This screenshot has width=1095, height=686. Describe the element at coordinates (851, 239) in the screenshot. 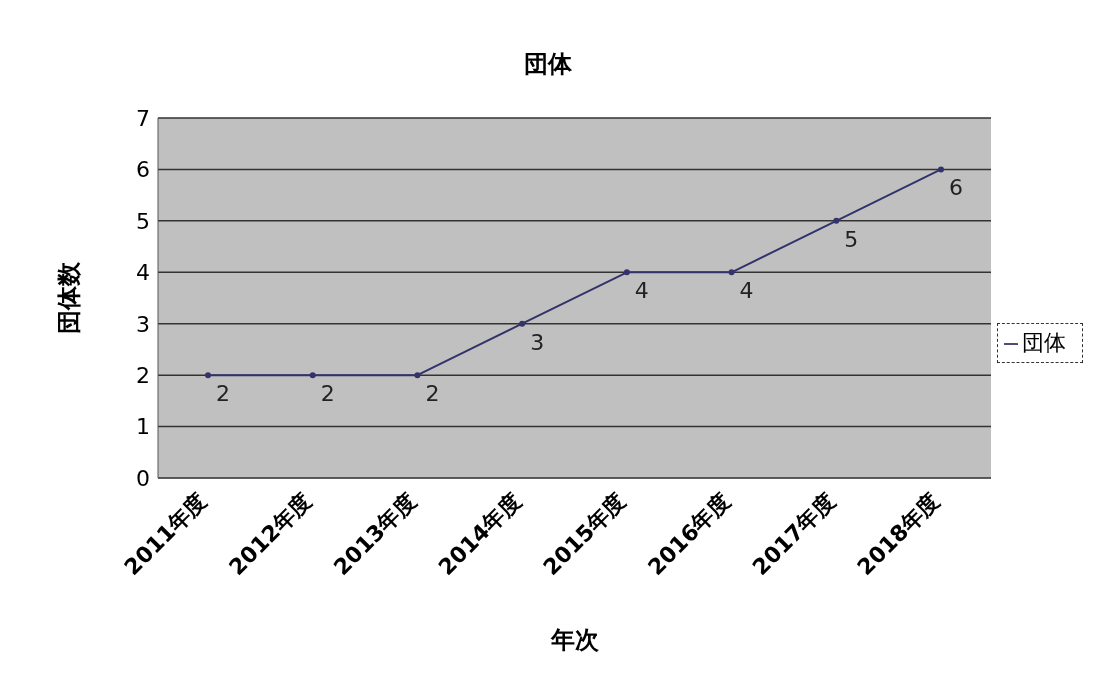

I see `data-label: 5` at that location.